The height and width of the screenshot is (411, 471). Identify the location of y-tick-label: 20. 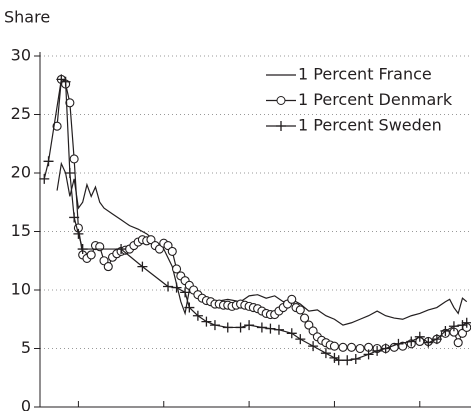
(21, 172).